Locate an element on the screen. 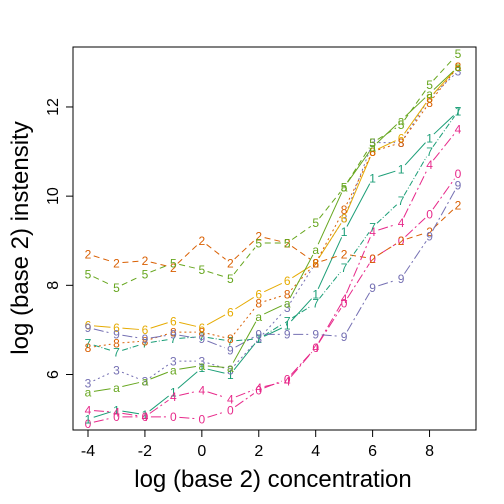 Image resolution: width=504 pixels, height=504 pixels. x-axis: -4 -2 0 2 4 6 8 is located at coordinates (257, 444).